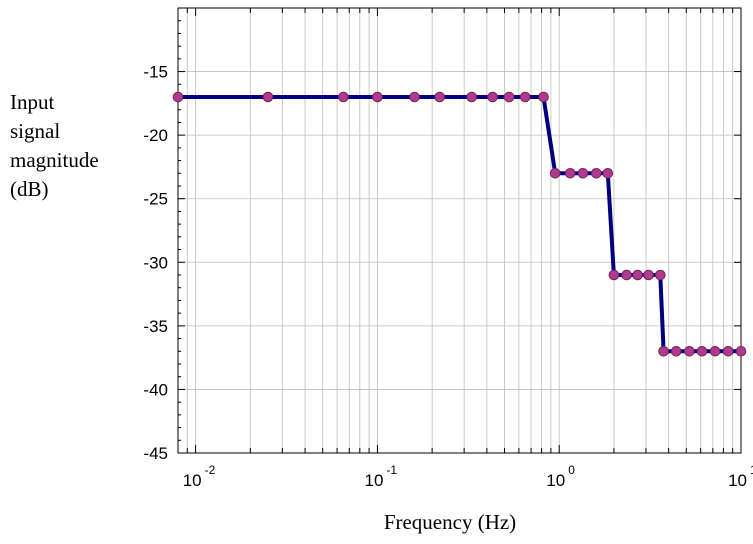  I want to click on y-axis-label-line: (dB), so click(29, 189).